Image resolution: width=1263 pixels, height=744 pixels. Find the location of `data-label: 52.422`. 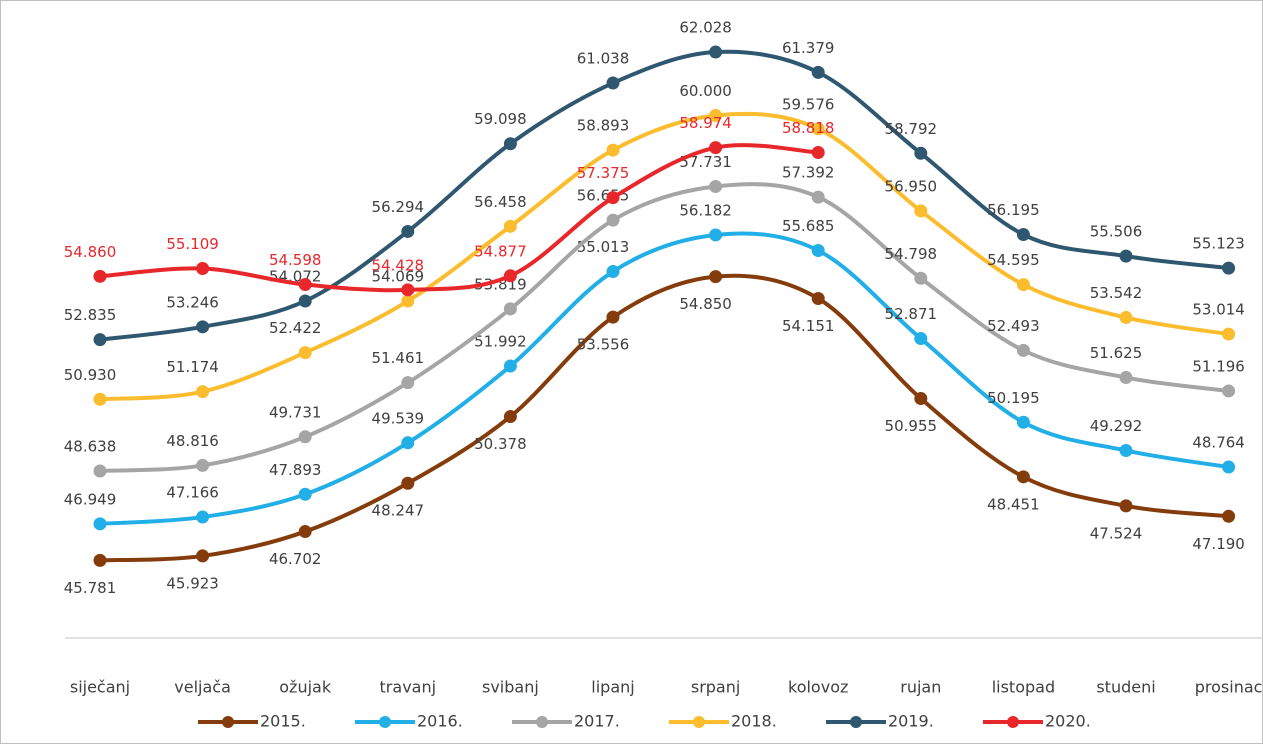

data-label: 52.422 is located at coordinates (295, 328).